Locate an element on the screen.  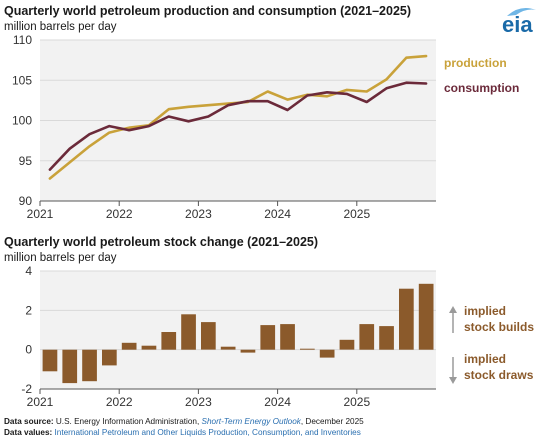
chart1-x-tick-label: 2021 is located at coordinates (40, 214).